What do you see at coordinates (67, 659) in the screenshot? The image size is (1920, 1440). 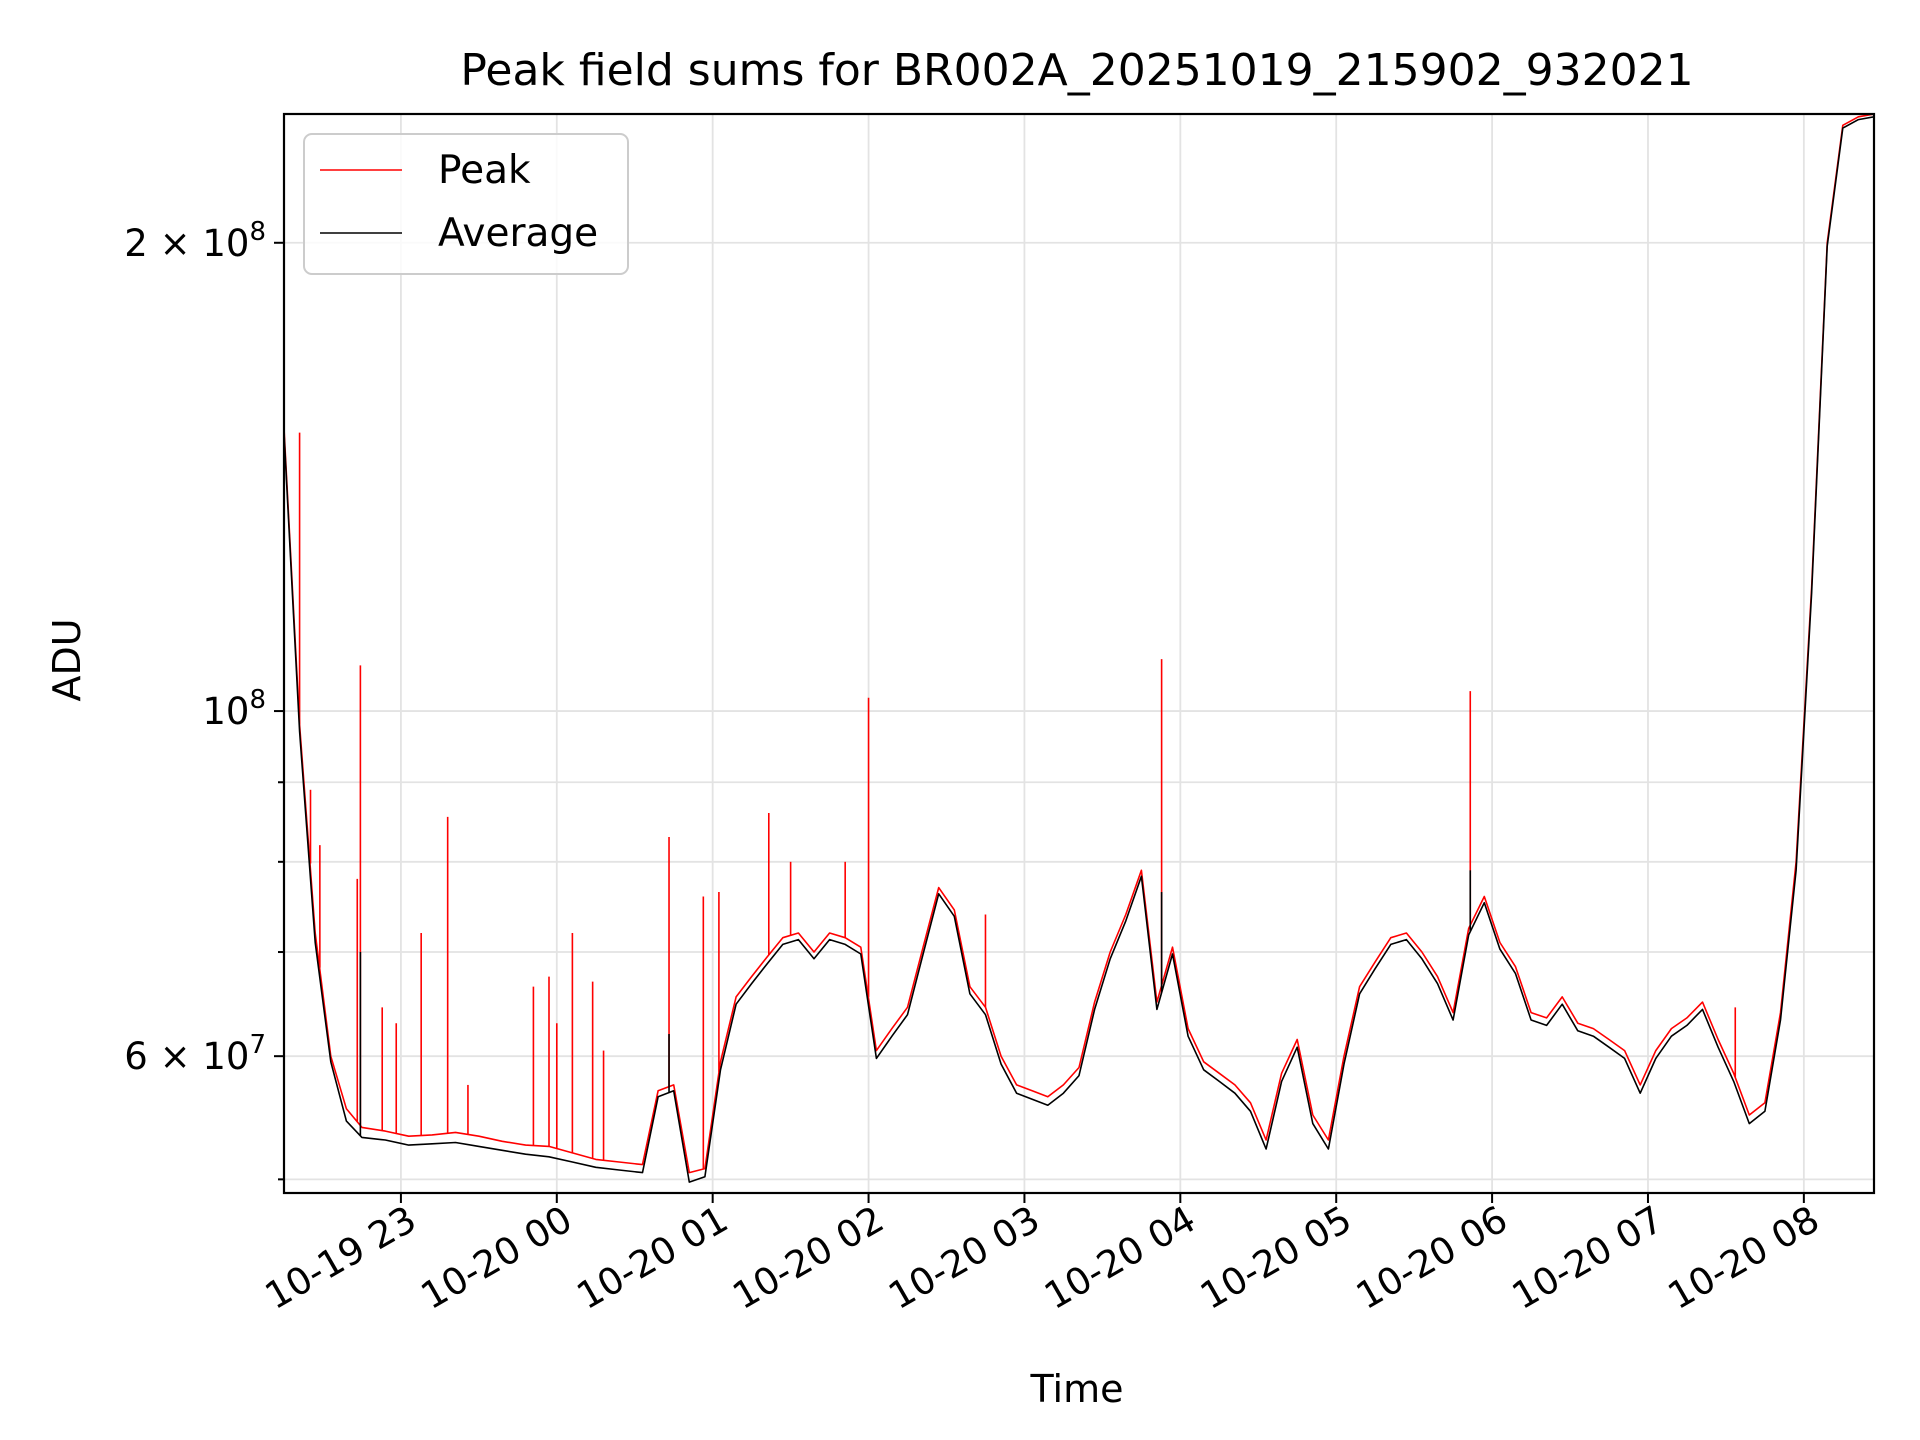 I see `y-axis-label: ADU` at bounding box center [67, 659].